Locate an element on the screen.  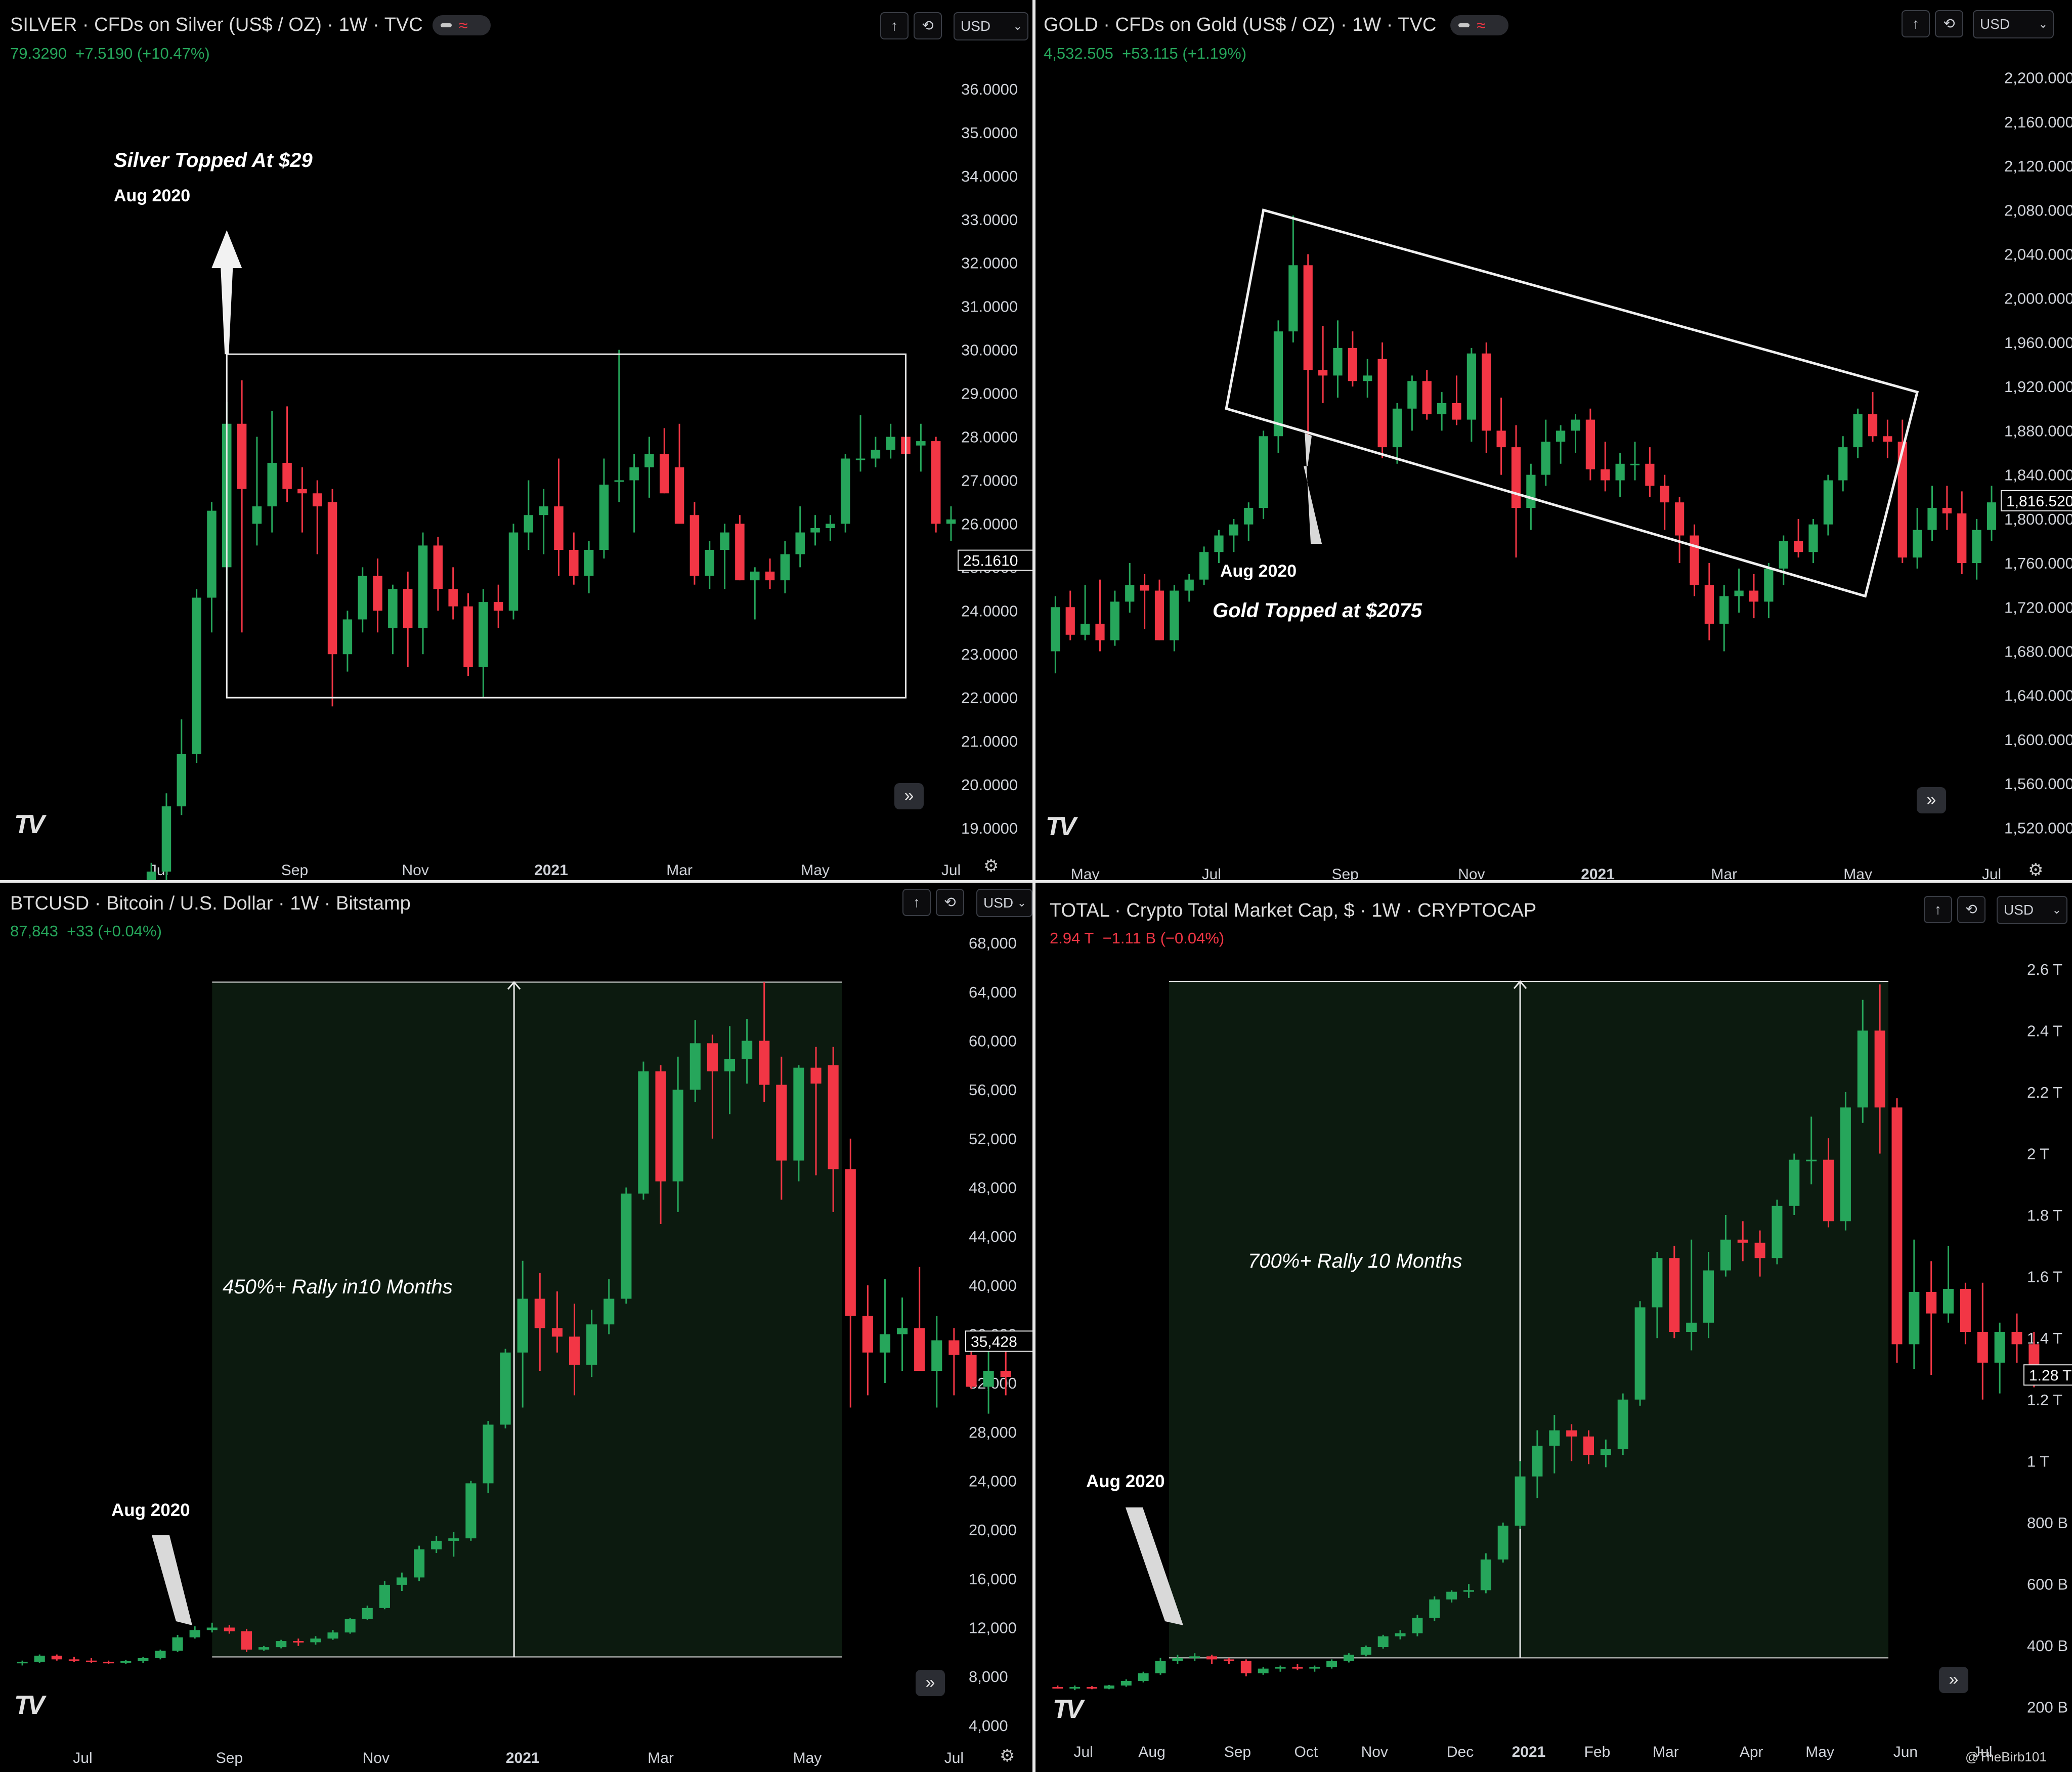
y-tick-label: 1,800.000 is located at coordinates (2038, 519).